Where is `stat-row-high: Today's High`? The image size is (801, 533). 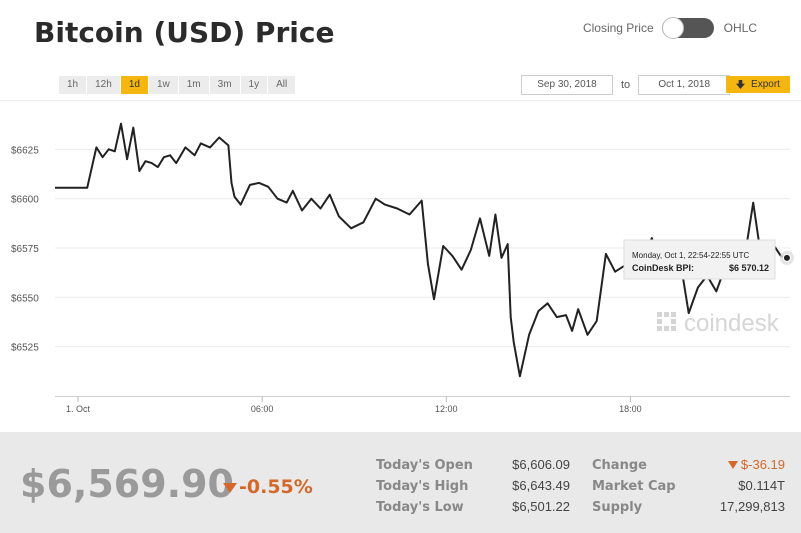
stat-row-high: Today's High is located at coordinates (424, 485).